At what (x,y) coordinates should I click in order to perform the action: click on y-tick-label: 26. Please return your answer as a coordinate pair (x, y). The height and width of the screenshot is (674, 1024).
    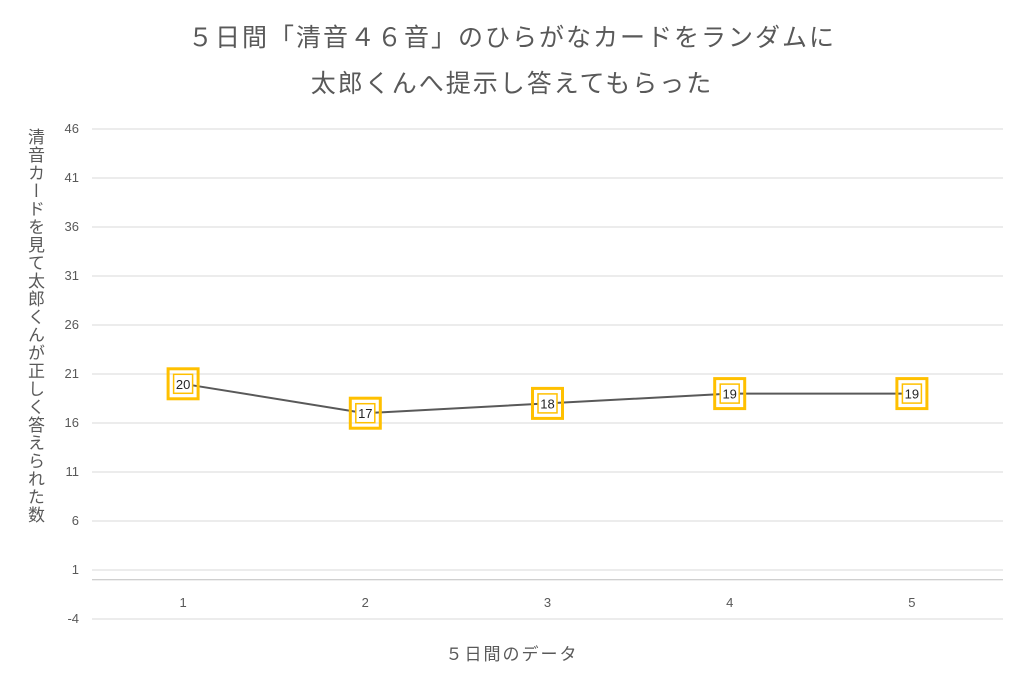
    Looking at the image, I should click on (72, 324).